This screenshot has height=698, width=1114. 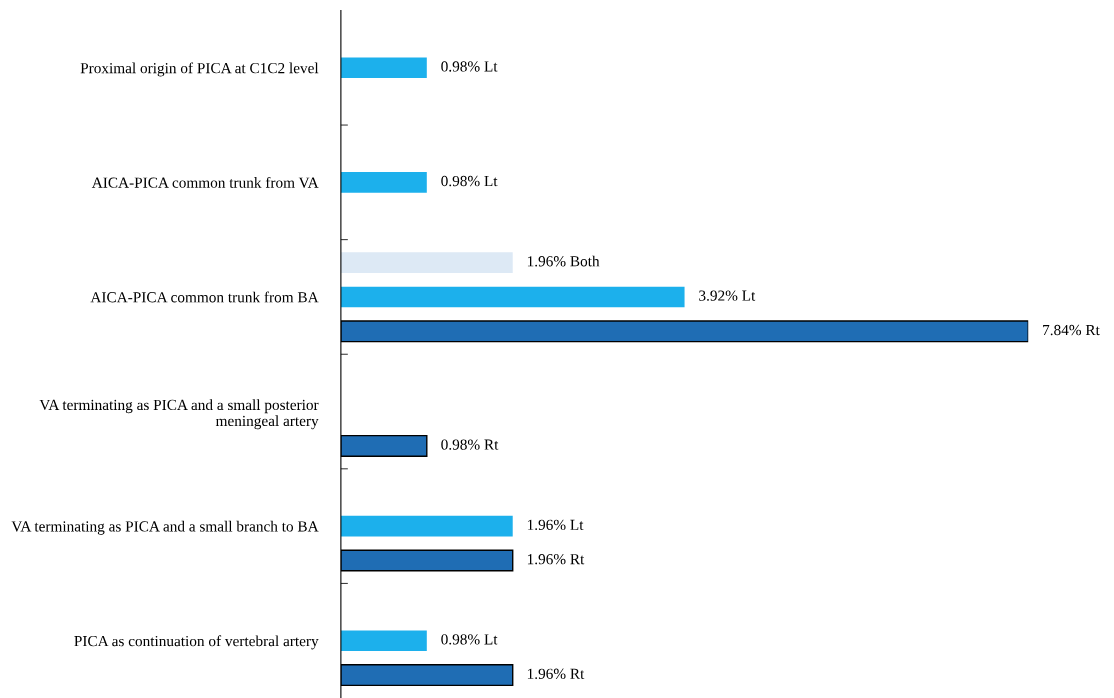 I want to click on data-label: 1.96% Lt, so click(x=555, y=525).